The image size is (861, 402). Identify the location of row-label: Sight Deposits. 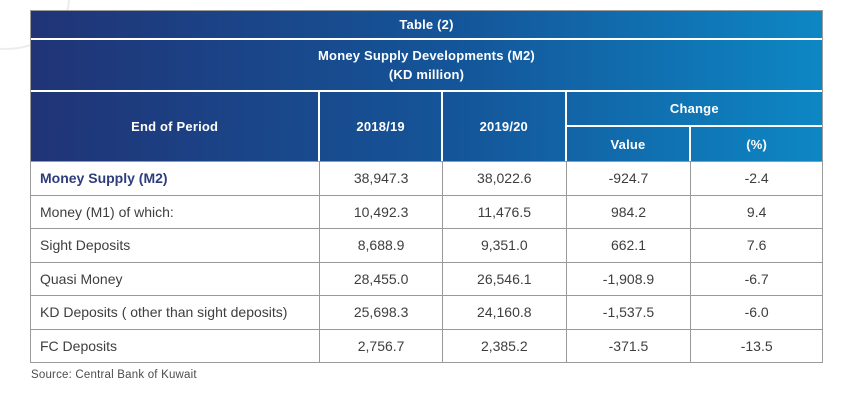
(176, 245).